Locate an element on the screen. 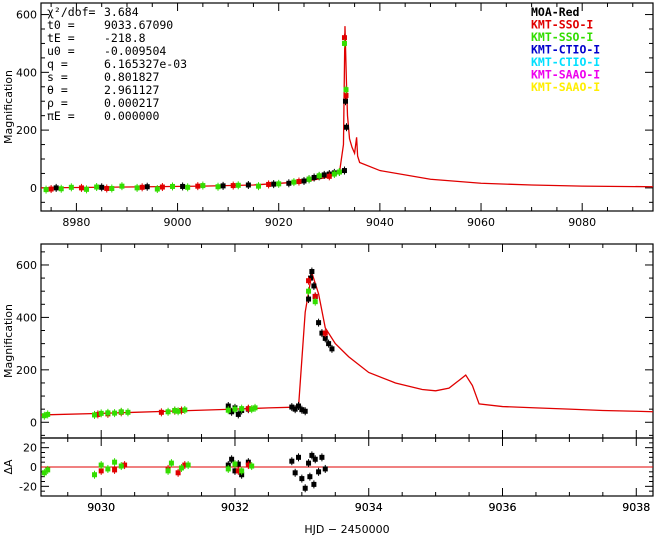  legend-entry: KMT-SAAO-I is located at coordinates (565, 87).